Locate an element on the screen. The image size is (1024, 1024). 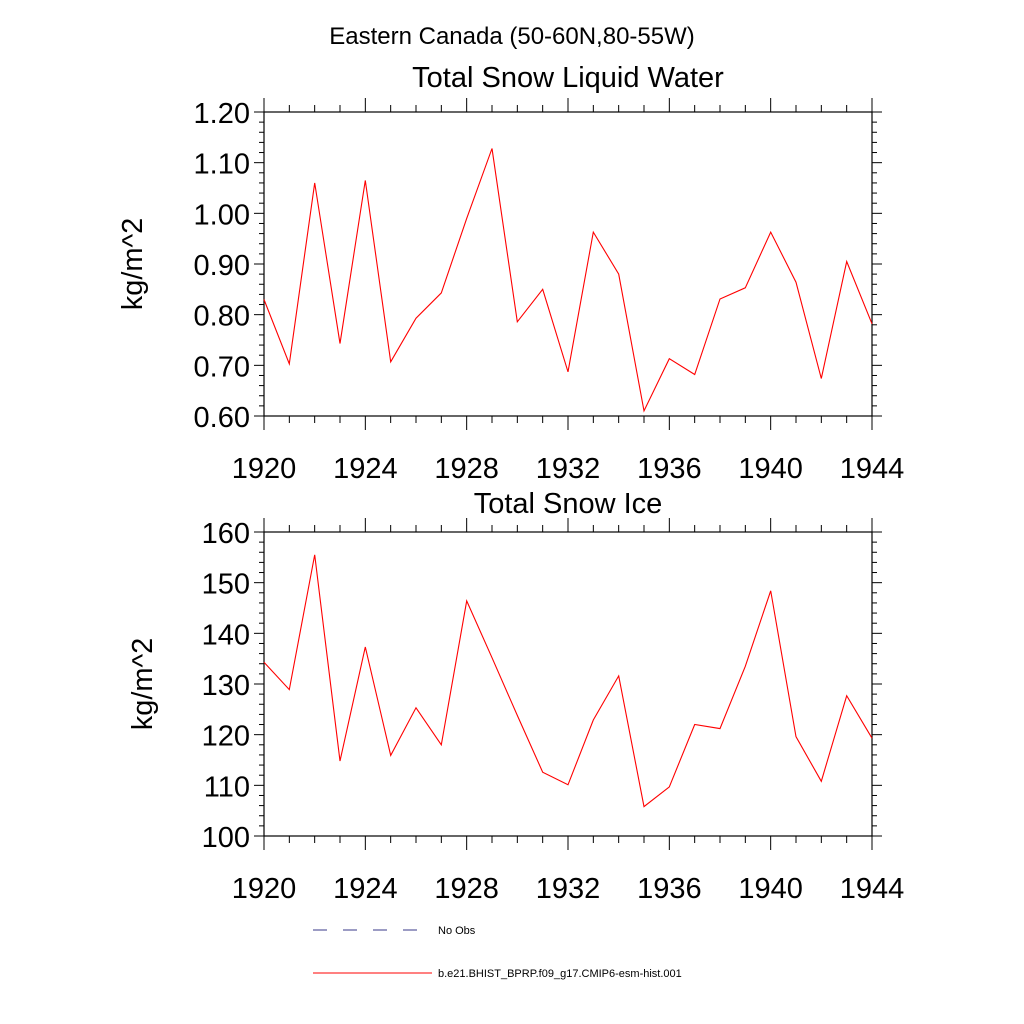
y-tick-label: 1.00 is located at coordinates (222, 215).